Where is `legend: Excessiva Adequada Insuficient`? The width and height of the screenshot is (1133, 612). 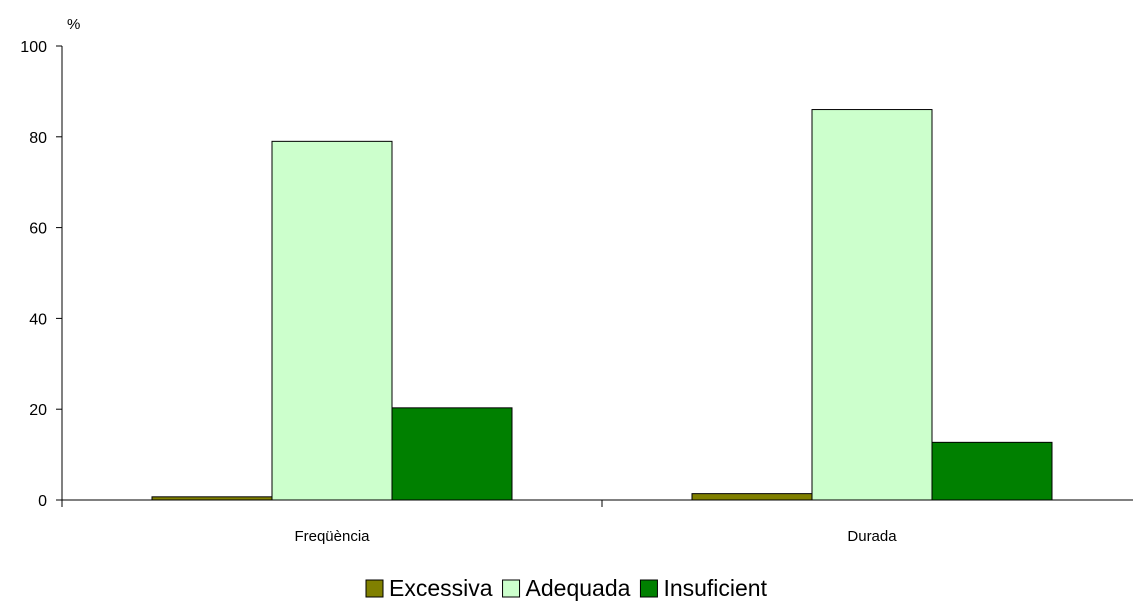 legend: Excessiva Adequada Insuficient is located at coordinates (566, 588).